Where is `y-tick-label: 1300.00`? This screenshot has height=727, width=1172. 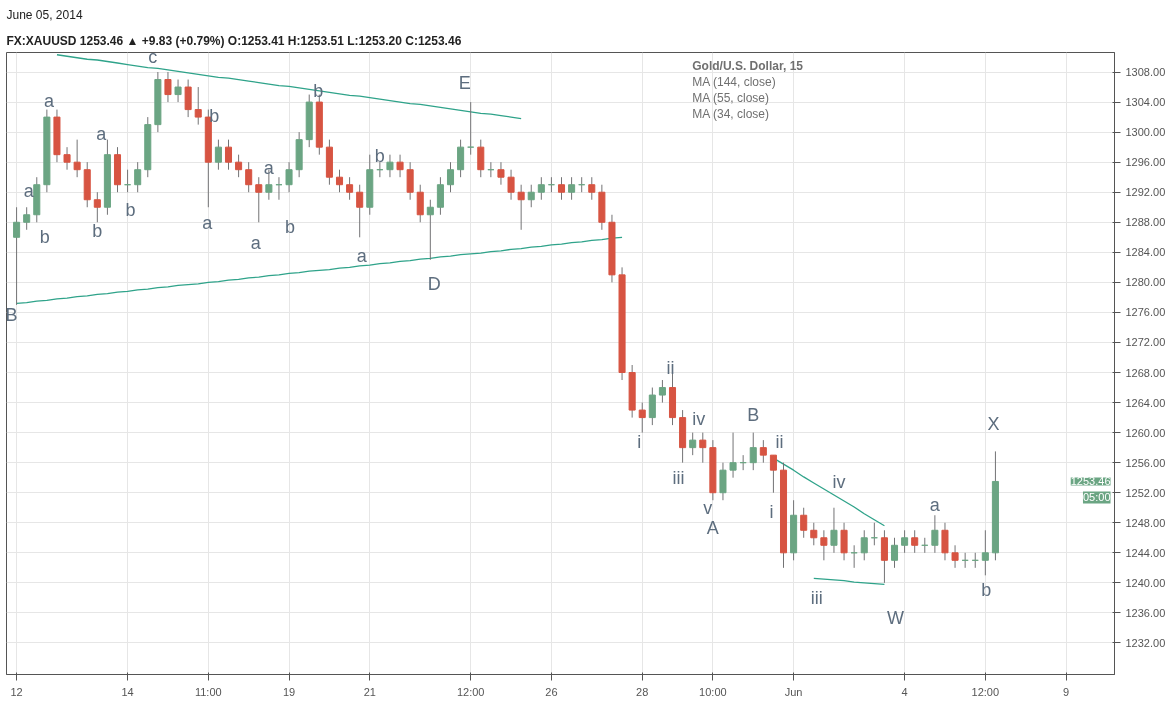 y-tick-label: 1300.00 is located at coordinates (1145, 132).